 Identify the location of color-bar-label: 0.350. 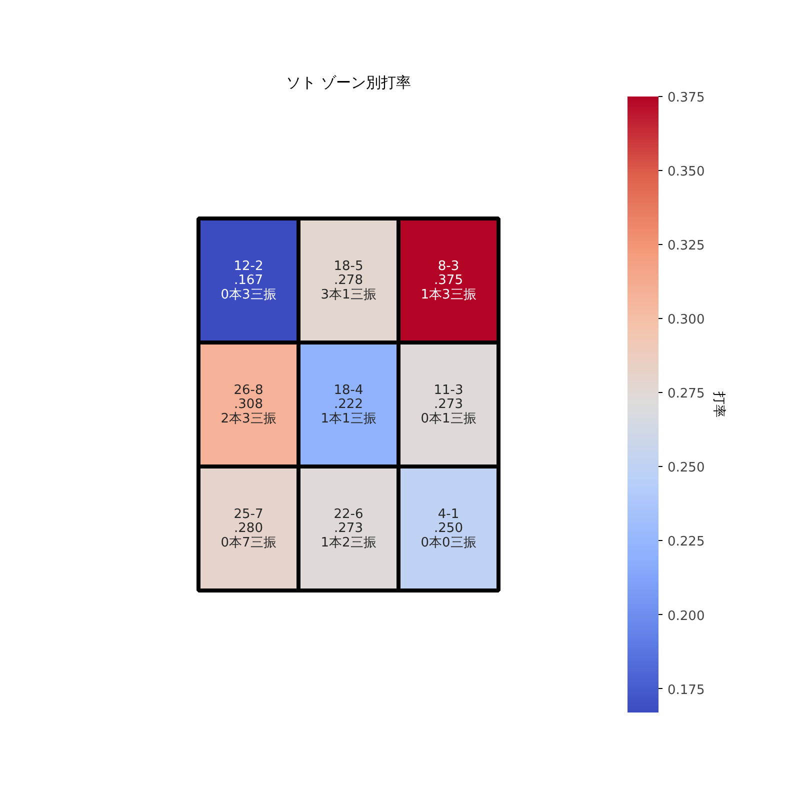
(686, 172).